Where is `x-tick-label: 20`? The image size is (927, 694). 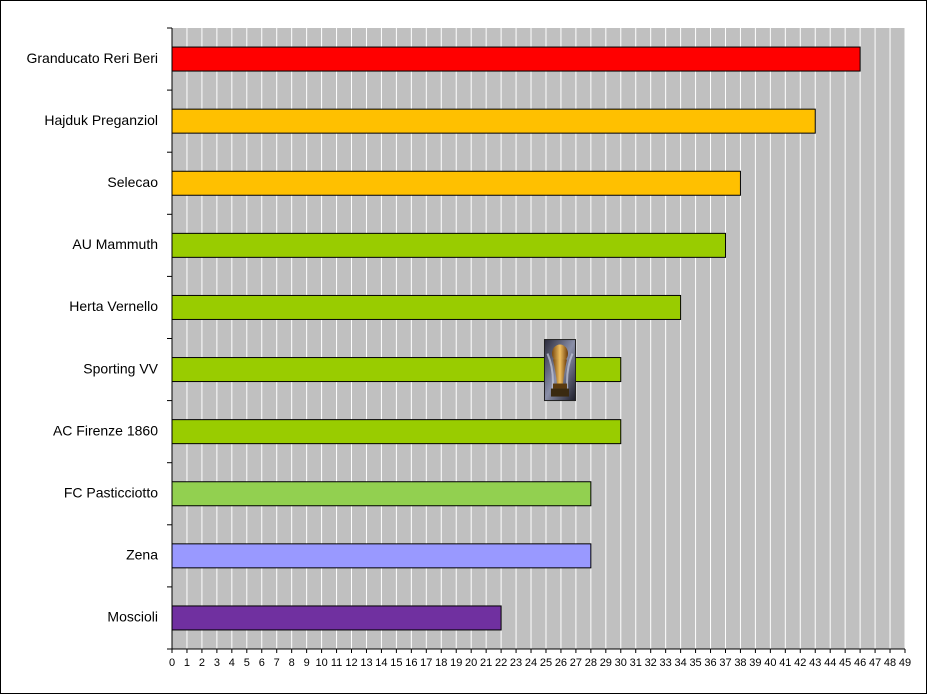 x-tick-label: 20 is located at coordinates (471, 663).